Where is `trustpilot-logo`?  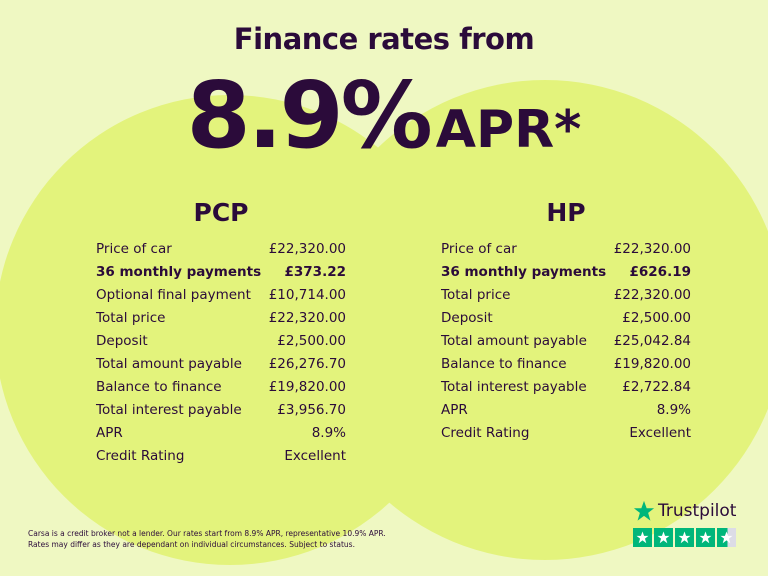
trustpilot-logo is located at coordinates (644, 510).